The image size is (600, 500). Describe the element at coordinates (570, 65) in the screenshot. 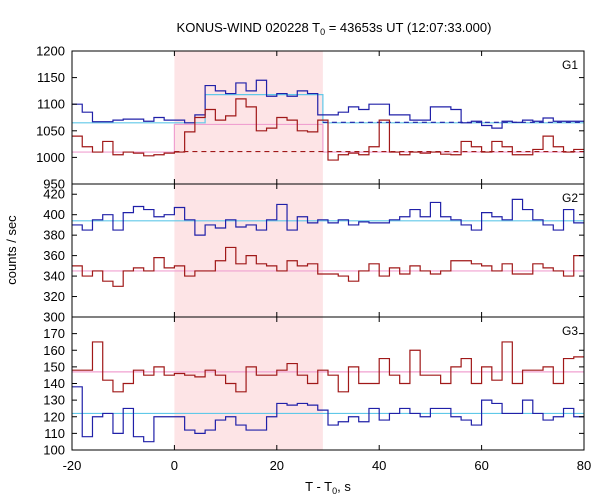

I see `panel-label: G1` at that location.